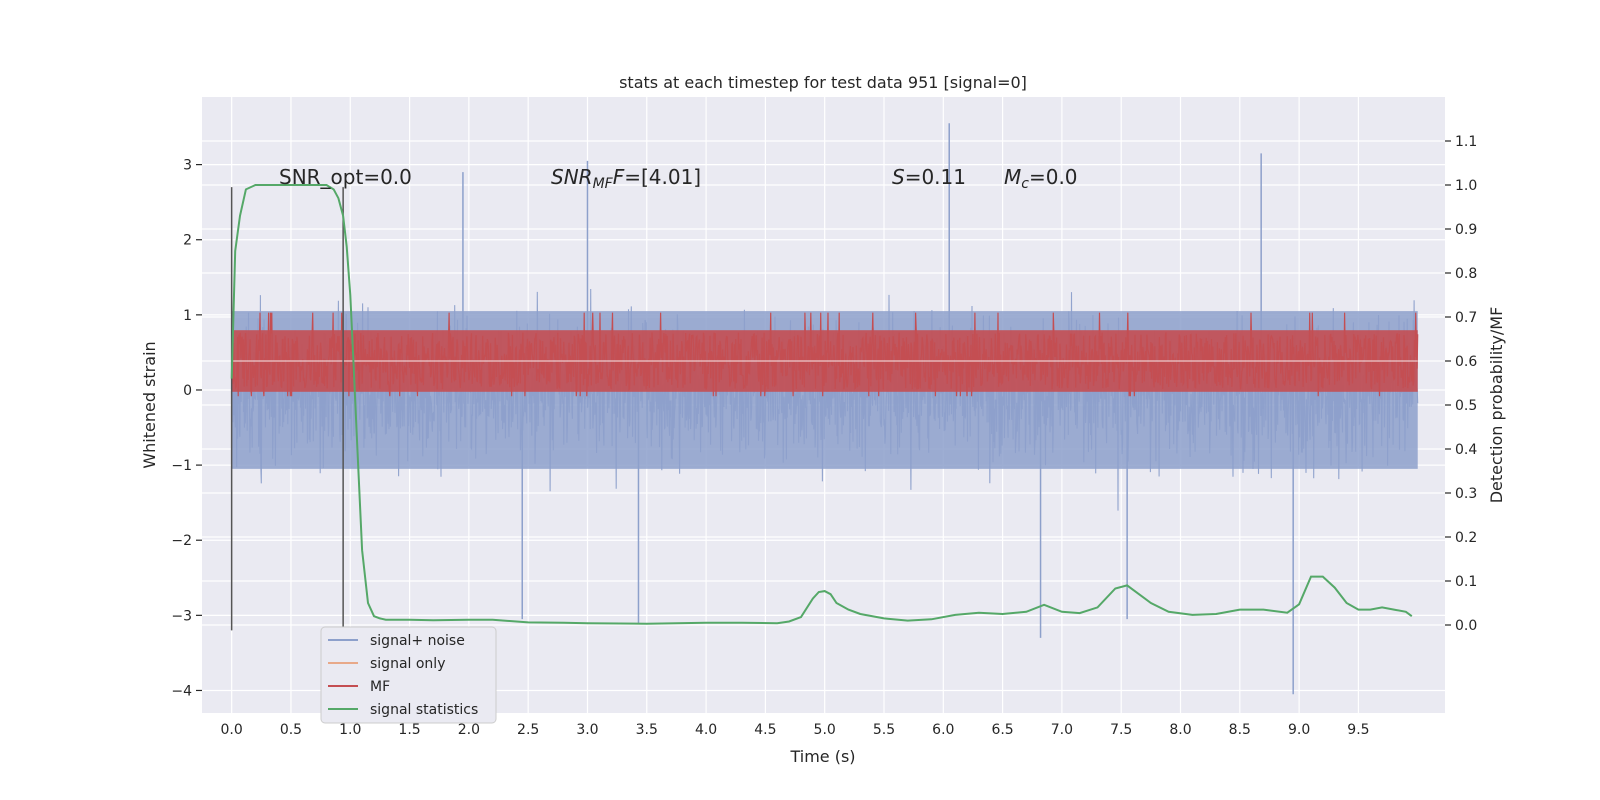 Image resolution: width=1600 pixels, height=800 pixels. What do you see at coordinates (1121, 730) in the screenshot?
I see `x-tick-label-15: 7.5` at bounding box center [1121, 730].